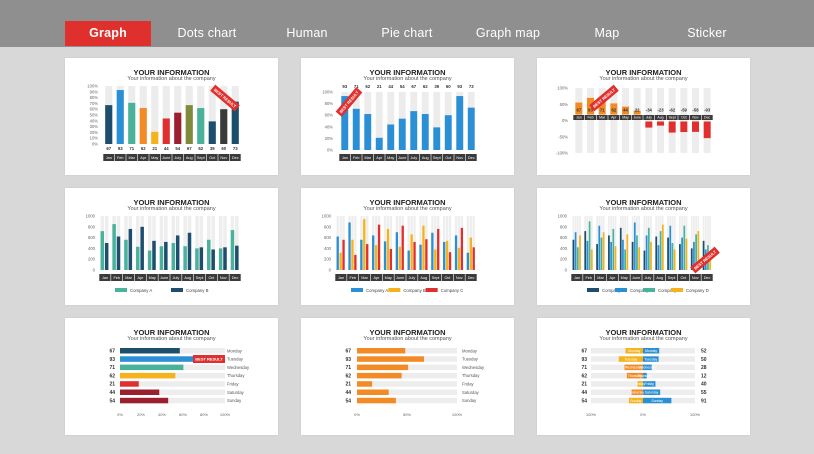  What do you see at coordinates (563, 216) in the screenshot?
I see `y-tick-label: 1000` at bounding box center [563, 216].